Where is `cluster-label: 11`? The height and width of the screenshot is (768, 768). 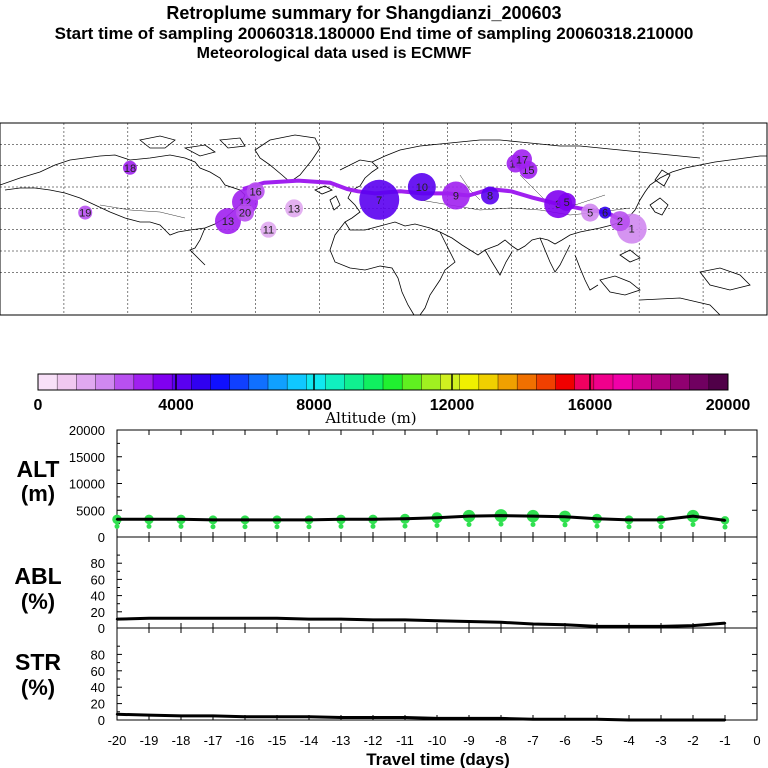
cluster-label: 11 is located at coordinates (268, 231).